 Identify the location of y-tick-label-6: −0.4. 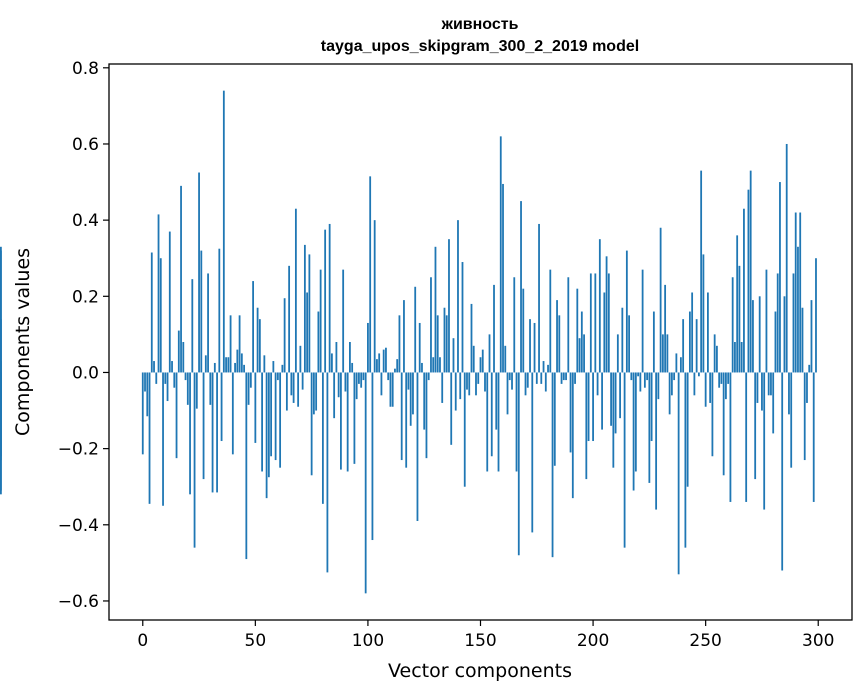
(78, 526).